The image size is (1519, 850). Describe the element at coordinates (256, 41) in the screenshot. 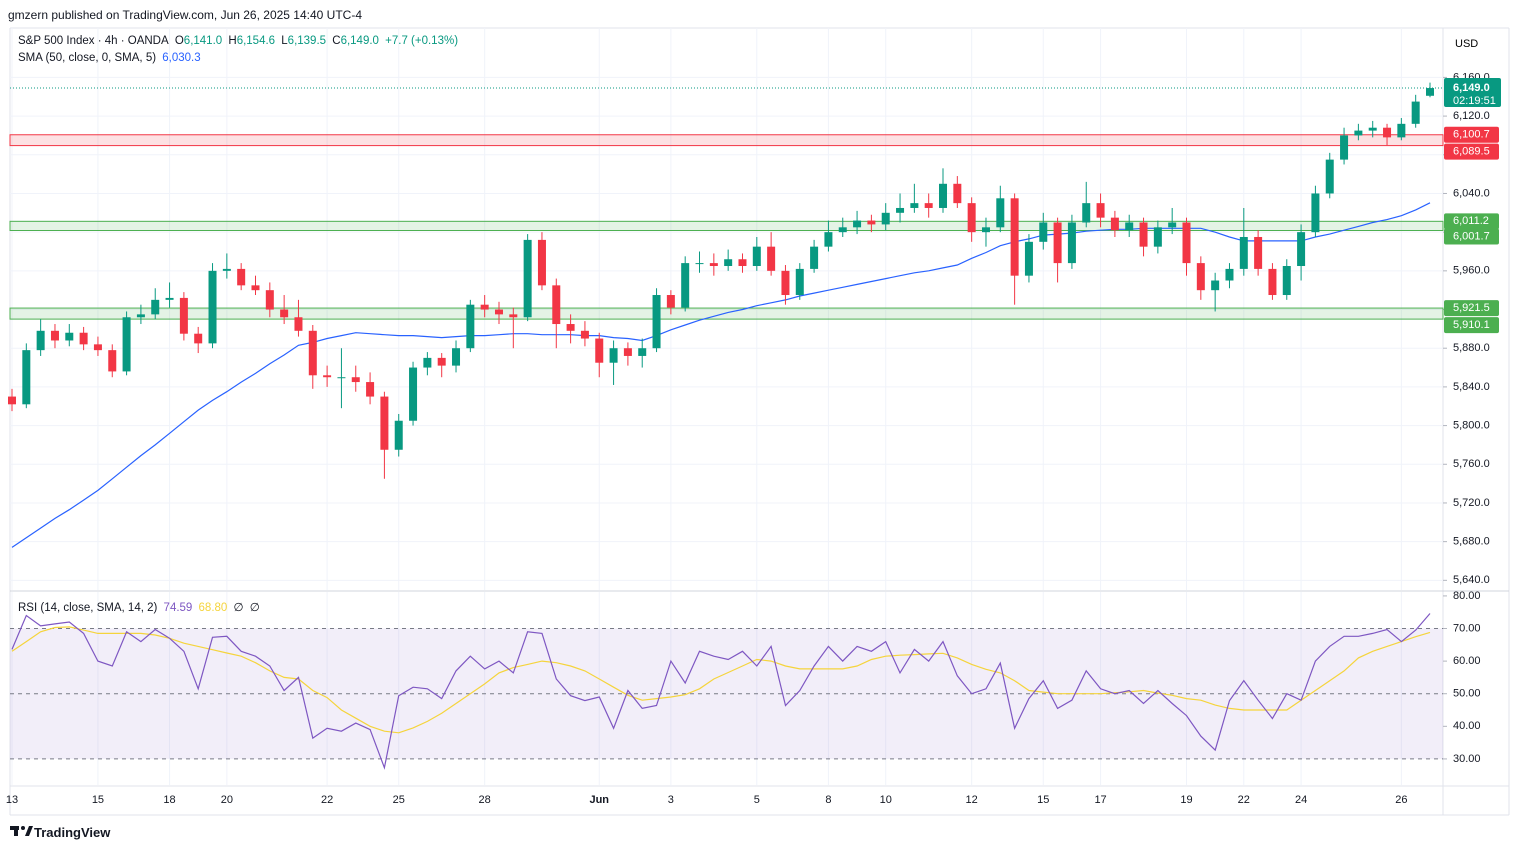

I see `h-value: 6,154.6` at that location.